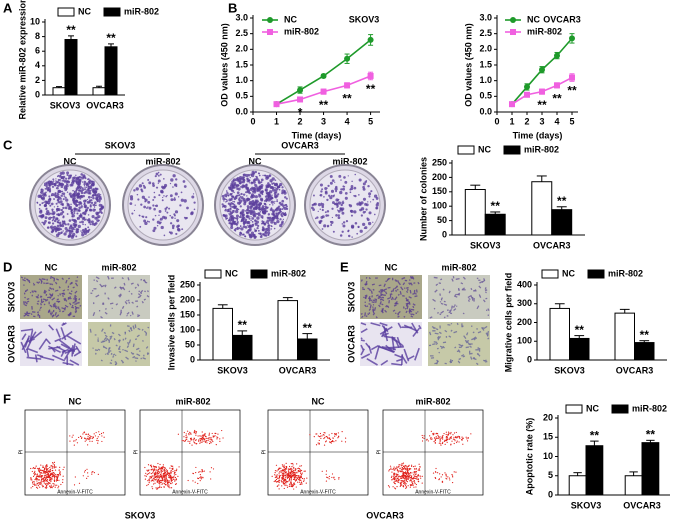 The width and height of the screenshot is (685, 525). Describe the element at coordinates (242, 347) in the screenshot. I see `bar` at that location.